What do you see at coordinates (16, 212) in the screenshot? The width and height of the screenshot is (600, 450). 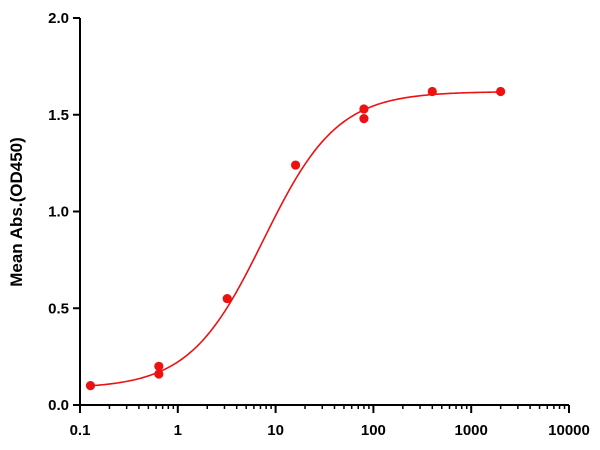 I see `y-axis-title: Mean Abs.(OD450)` at bounding box center [16, 212].